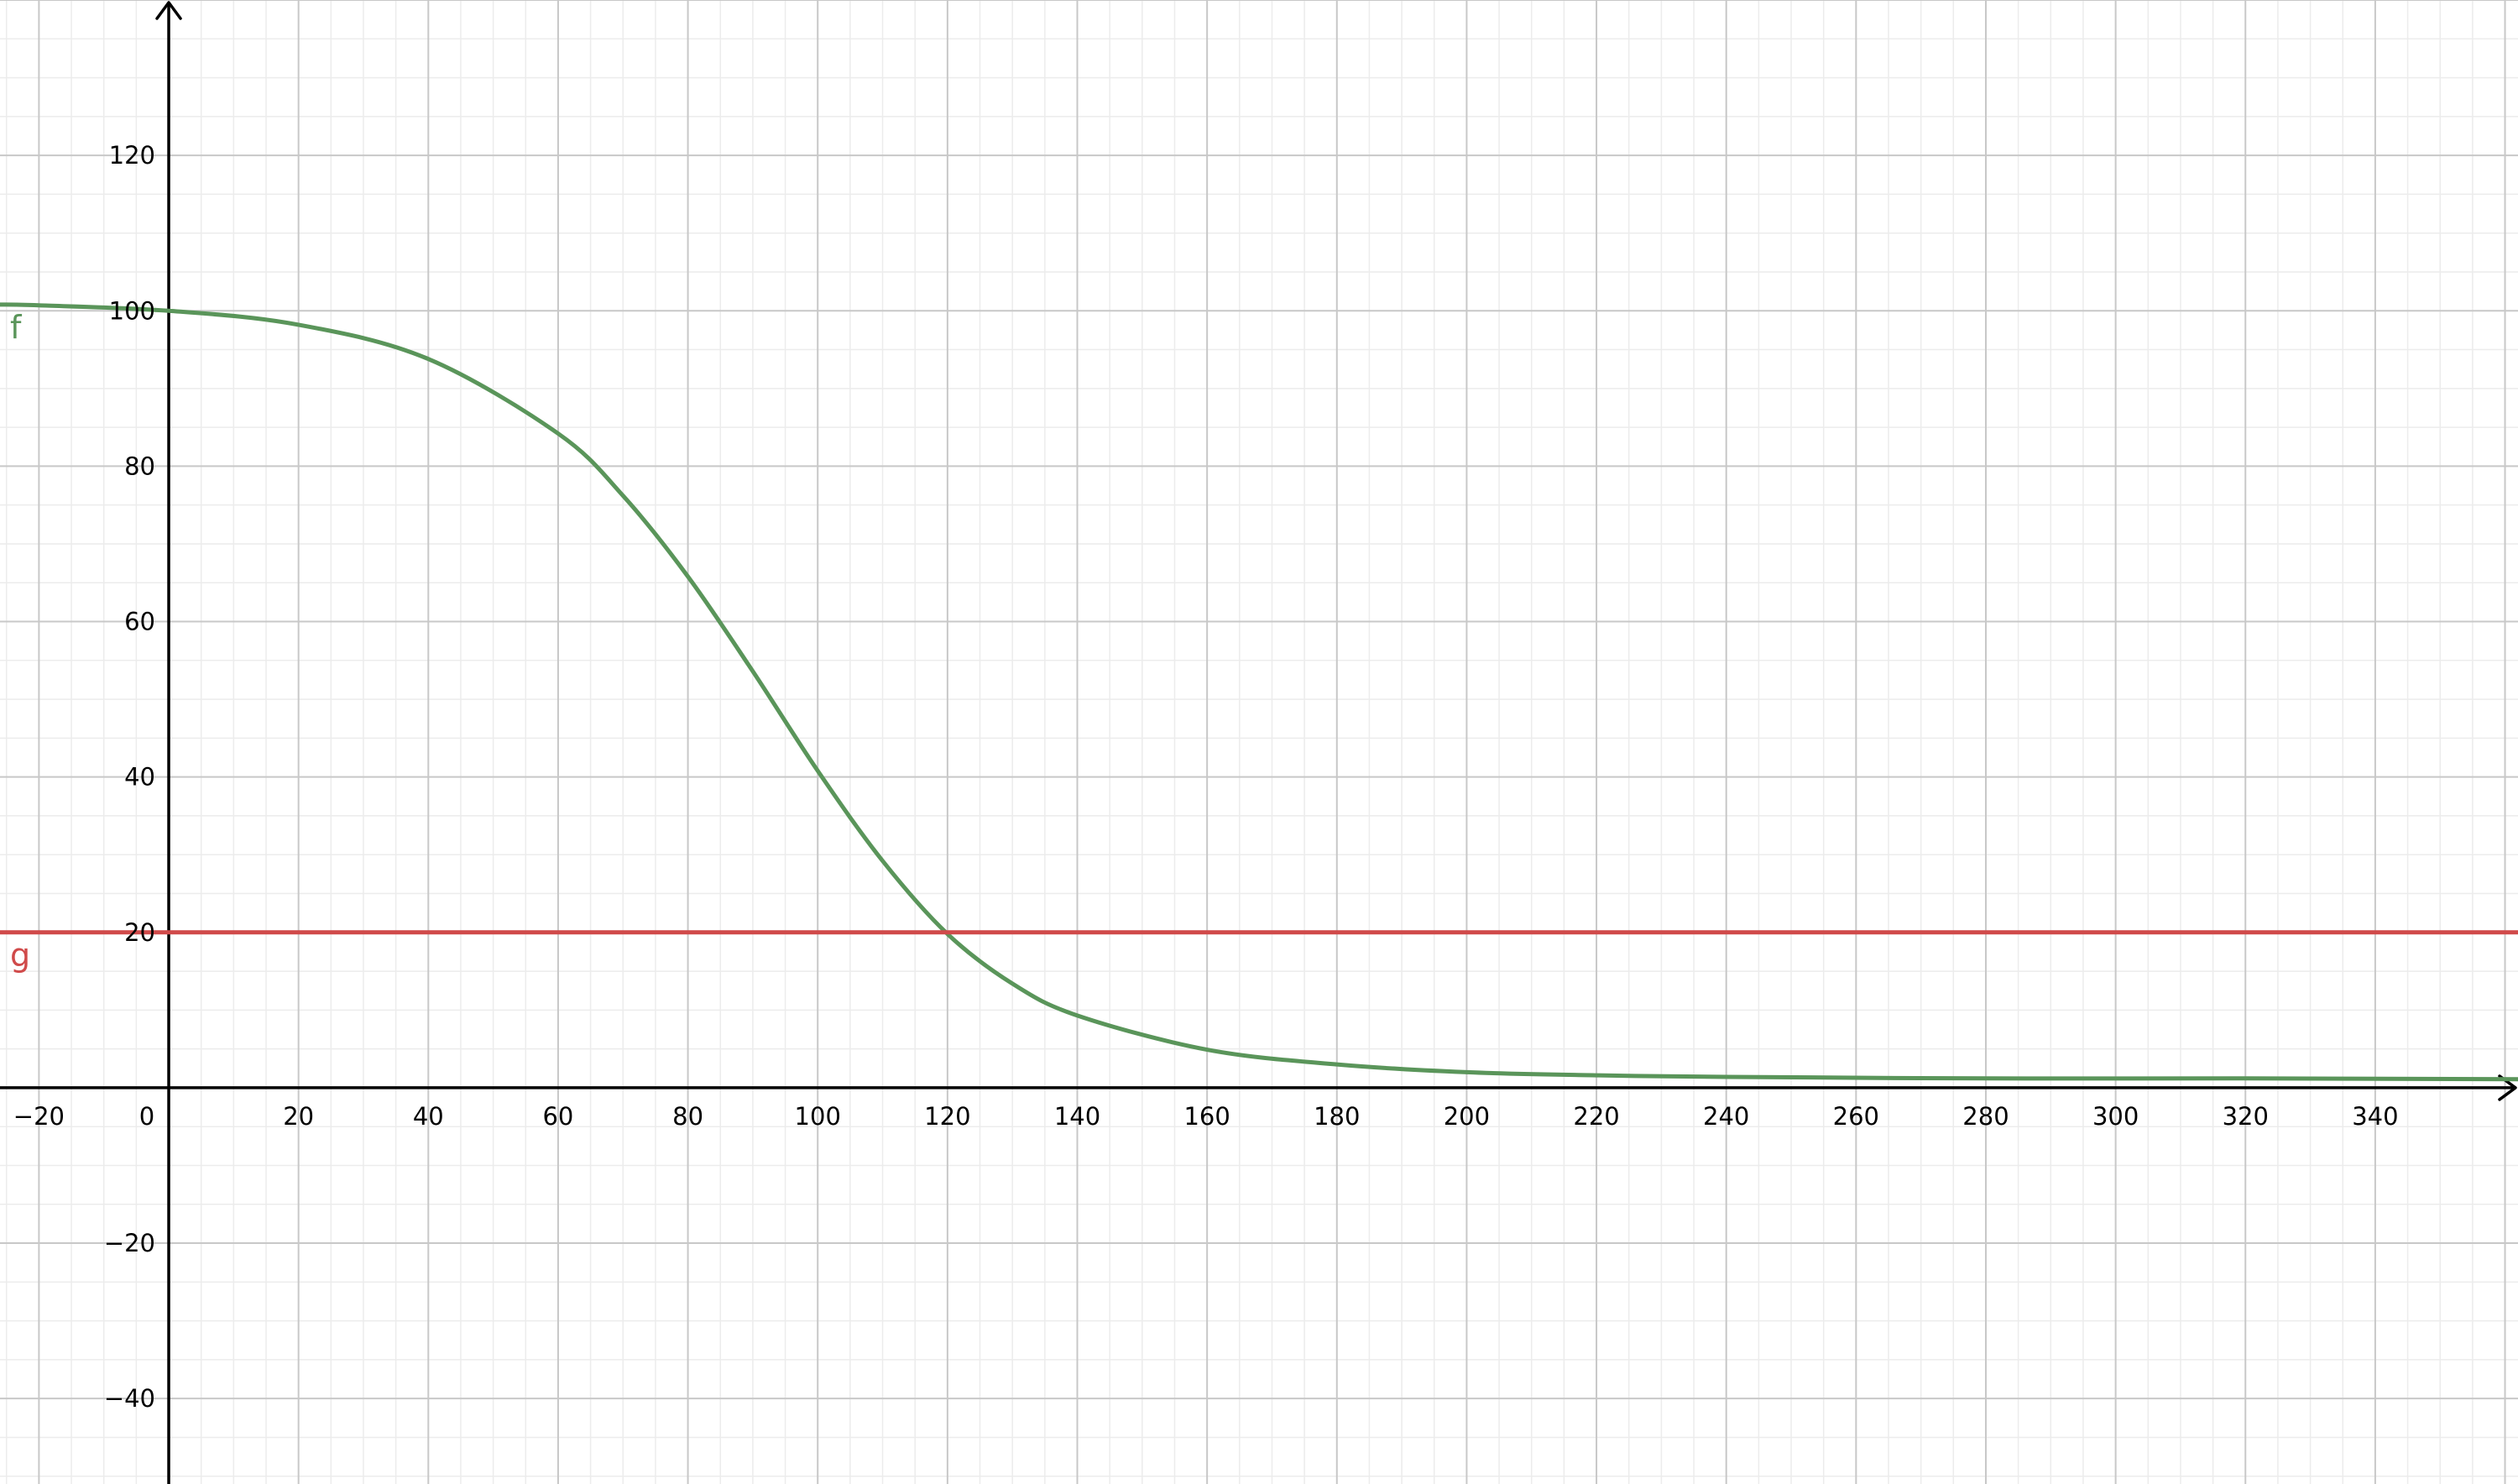 This screenshot has height=1484, width=2518. Describe the element at coordinates (1856, 1116) in the screenshot. I see `x-tick-label: 260` at that location.